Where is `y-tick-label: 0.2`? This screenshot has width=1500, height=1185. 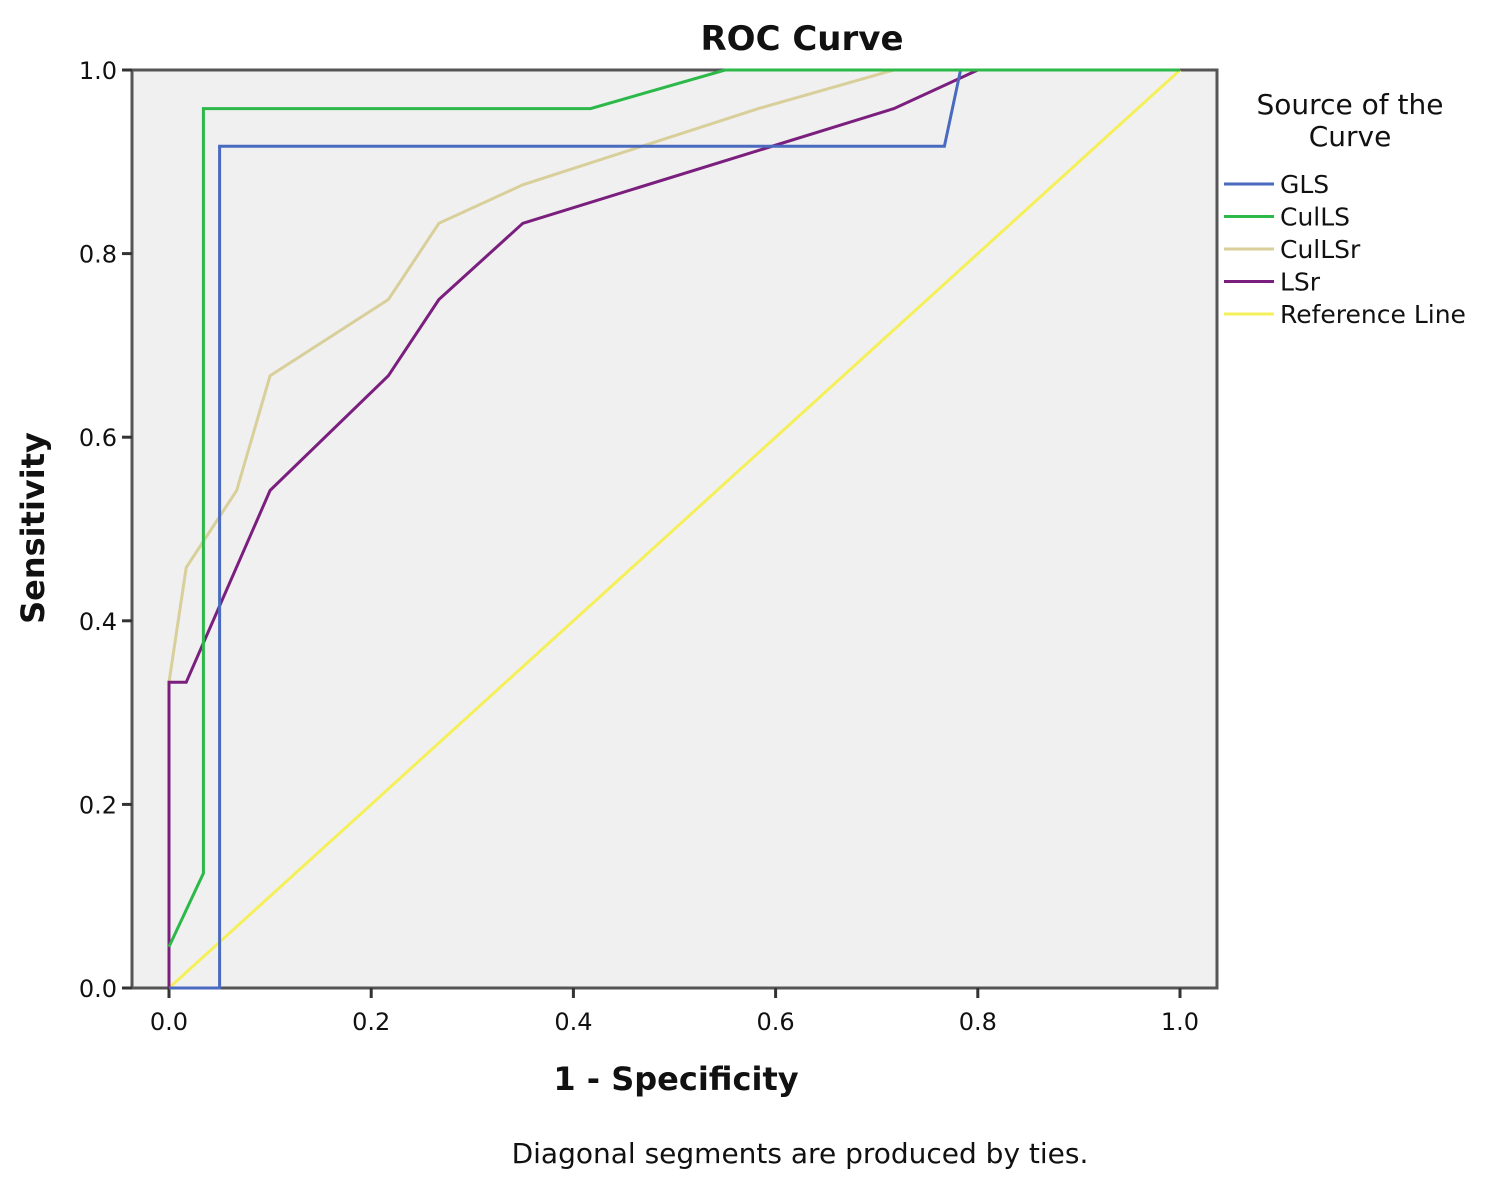
y-tick-label: 0.2 is located at coordinates (98, 805).